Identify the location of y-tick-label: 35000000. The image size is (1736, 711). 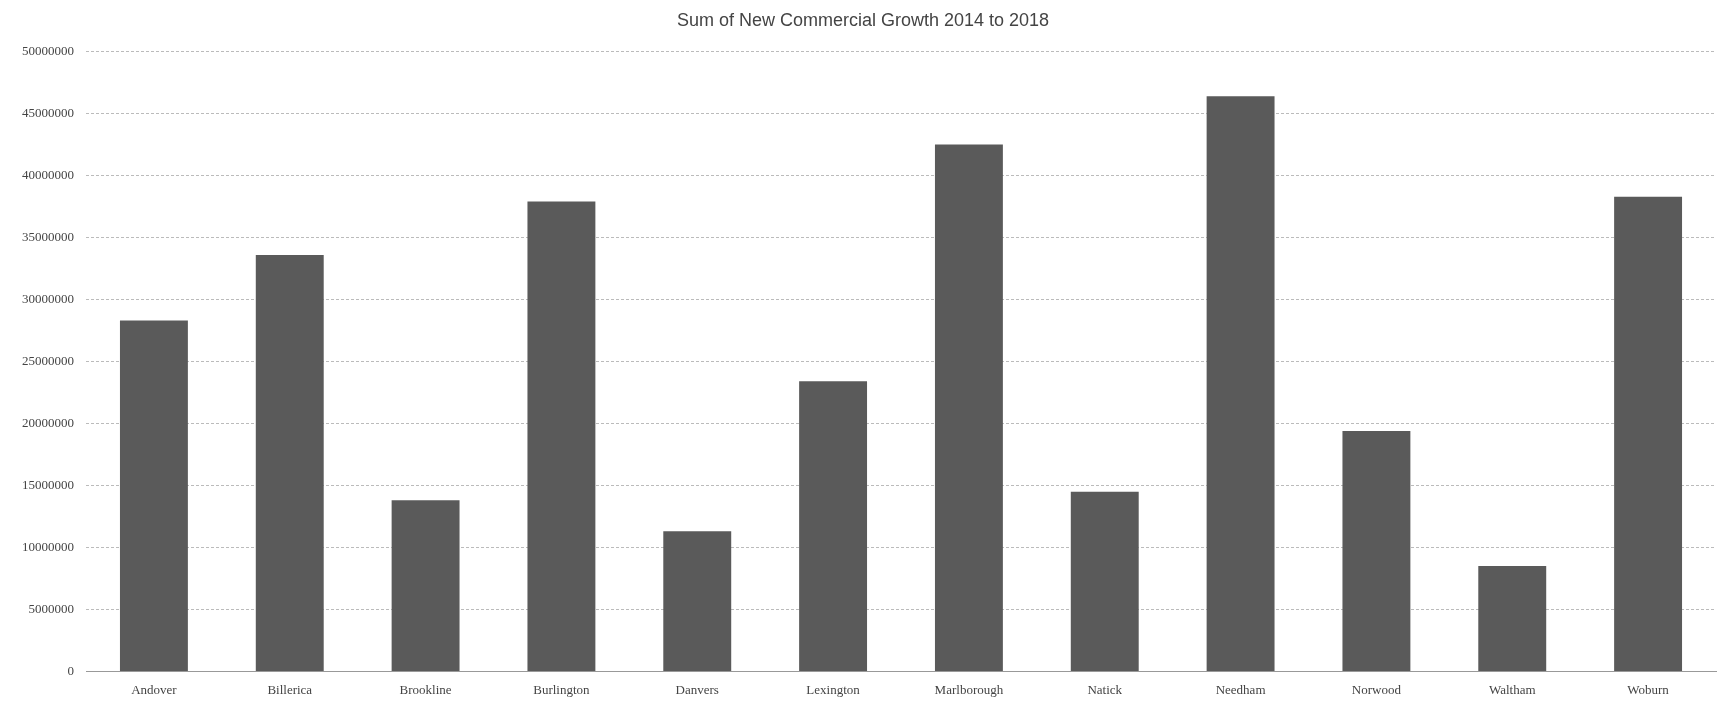
(48, 236).